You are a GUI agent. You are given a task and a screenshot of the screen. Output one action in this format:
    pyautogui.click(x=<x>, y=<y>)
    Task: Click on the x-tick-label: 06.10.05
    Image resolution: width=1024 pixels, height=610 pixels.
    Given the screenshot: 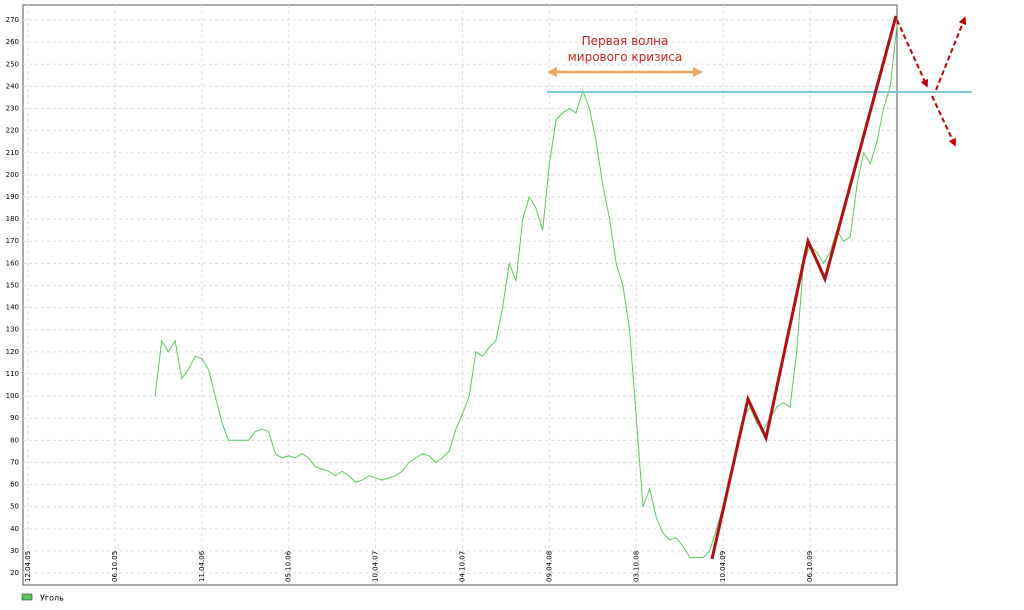 What is the action you would take?
    pyautogui.click(x=115, y=566)
    